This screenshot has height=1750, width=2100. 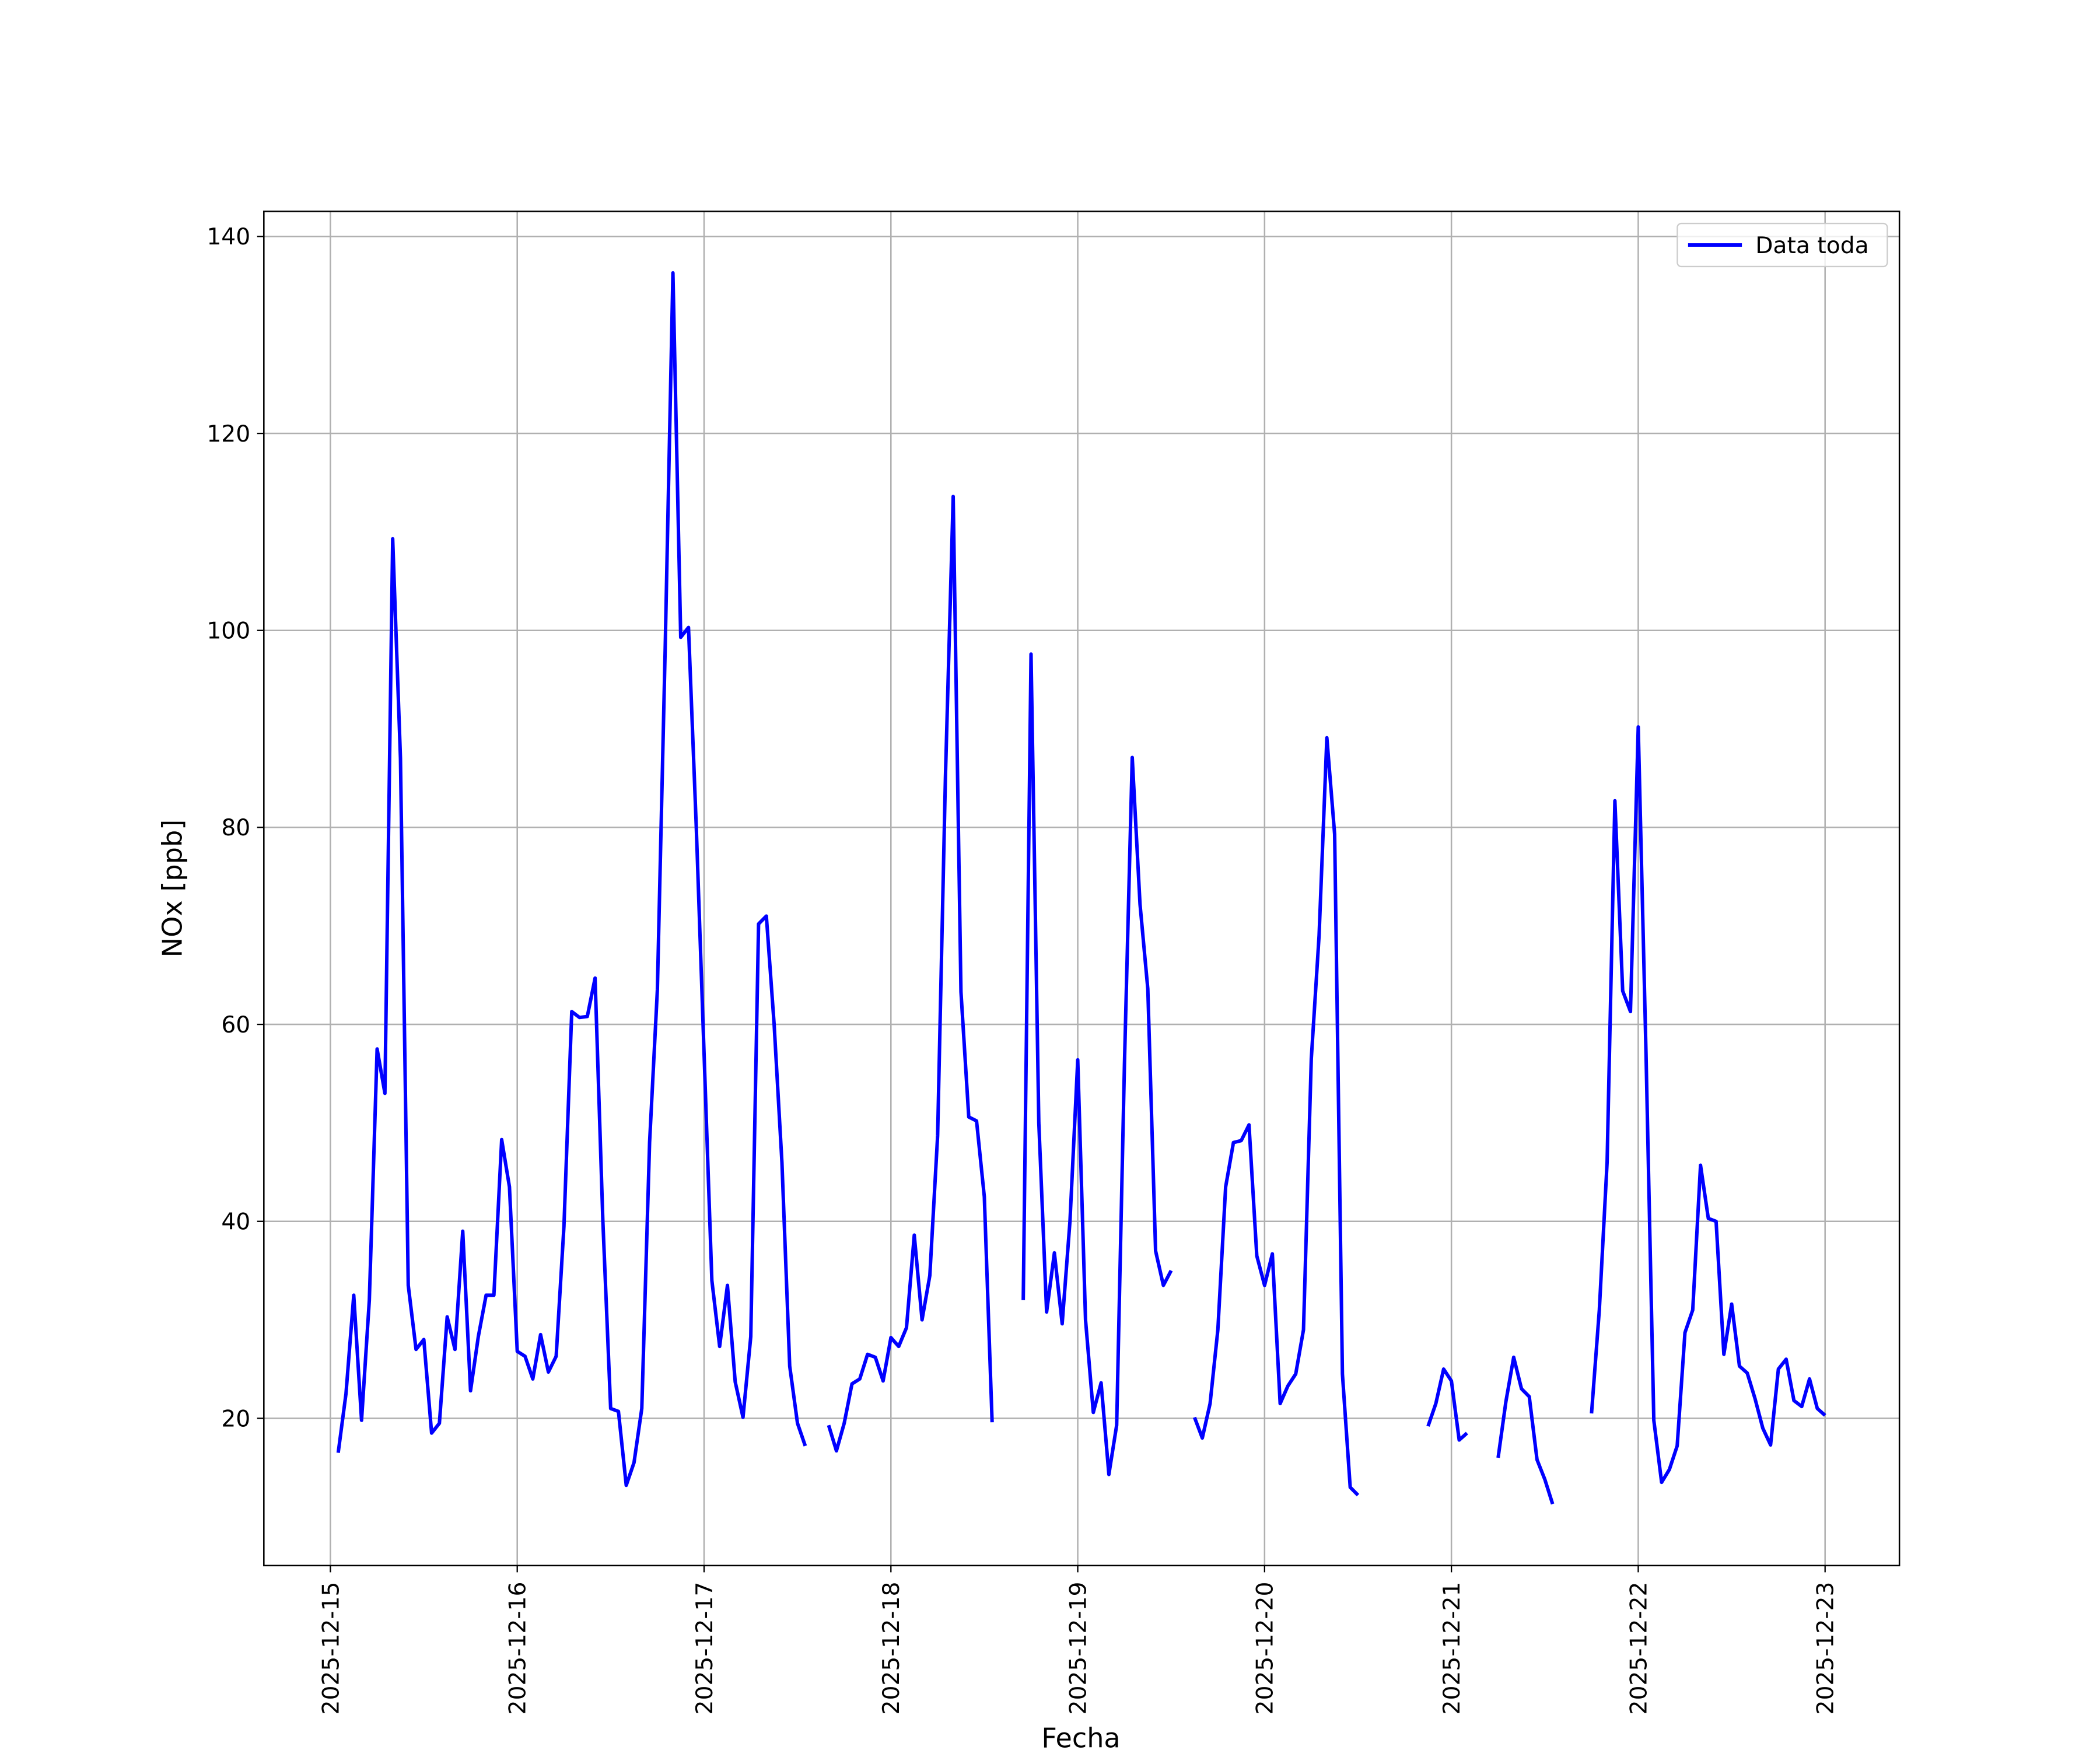 I want to click on x-tick-label: 2025-12-15, so click(x=331, y=1648).